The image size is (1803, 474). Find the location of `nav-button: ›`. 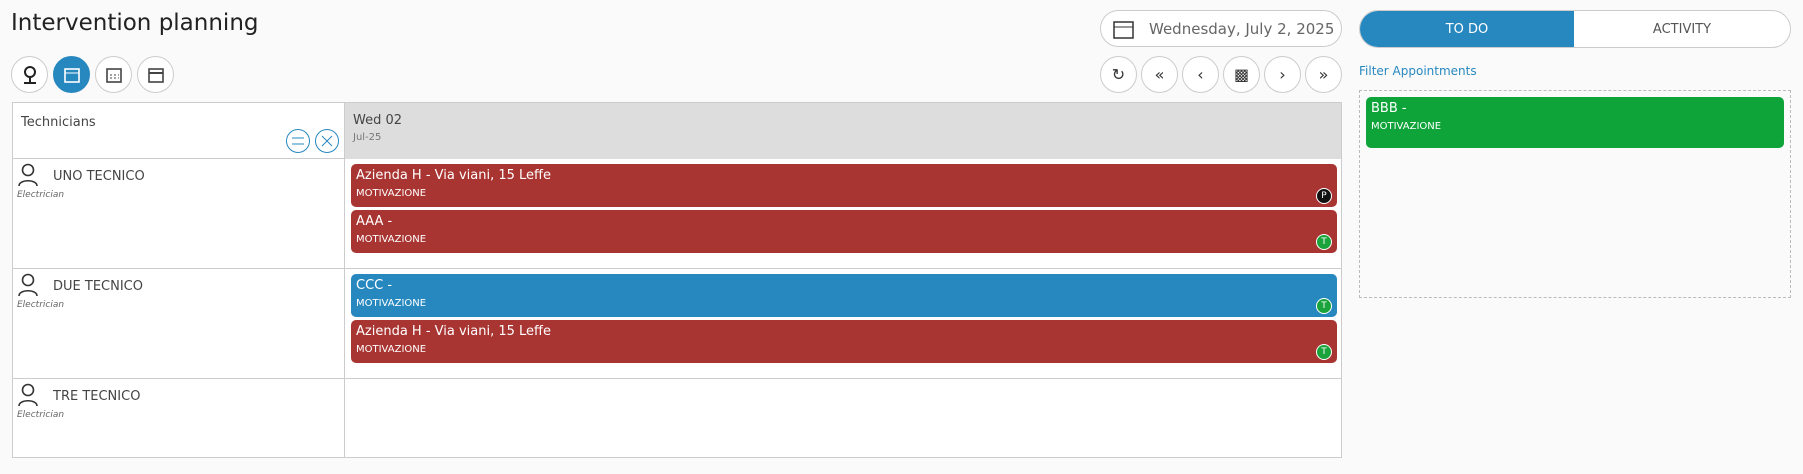

nav-button: › is located at coordinates (1282, 74).